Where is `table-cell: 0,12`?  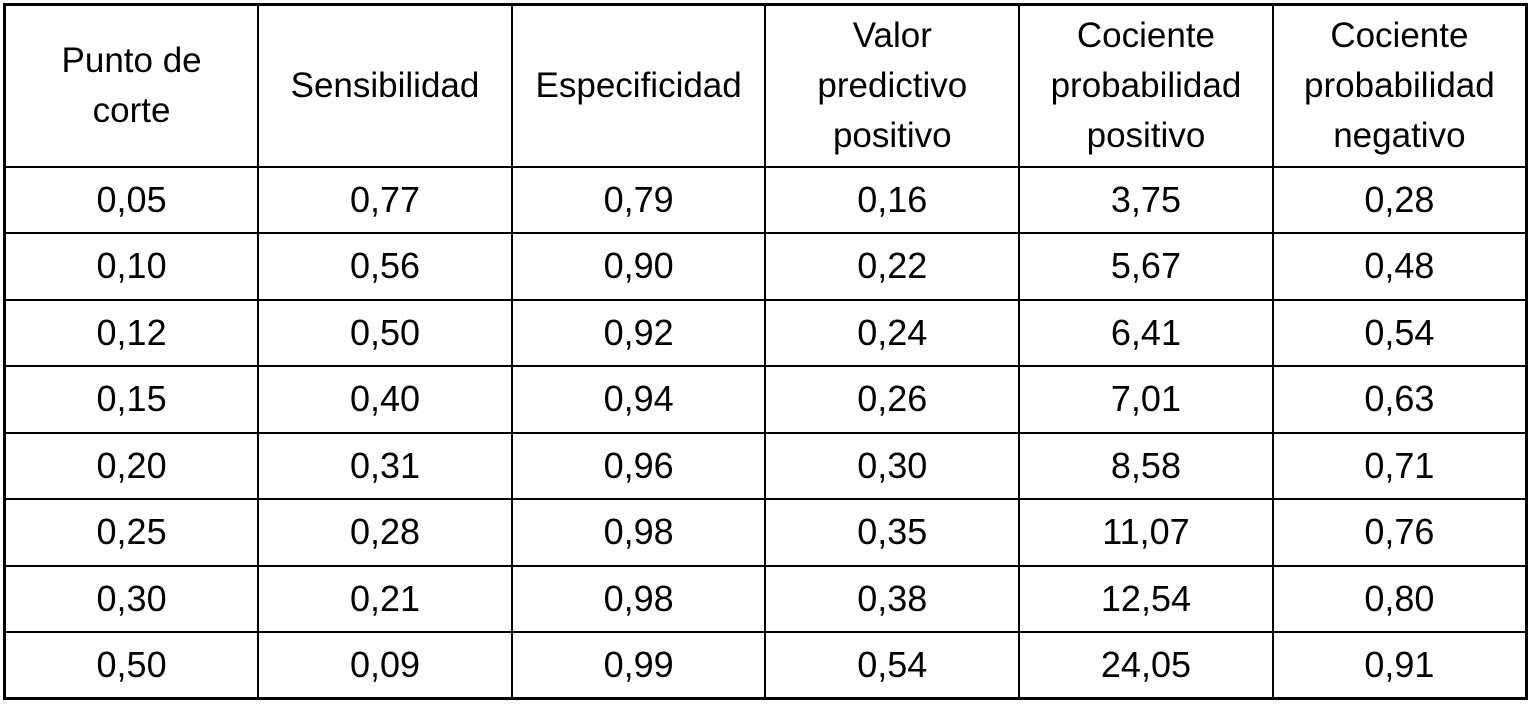
table-cell: 0,12 is located at coordinates (131, 332).